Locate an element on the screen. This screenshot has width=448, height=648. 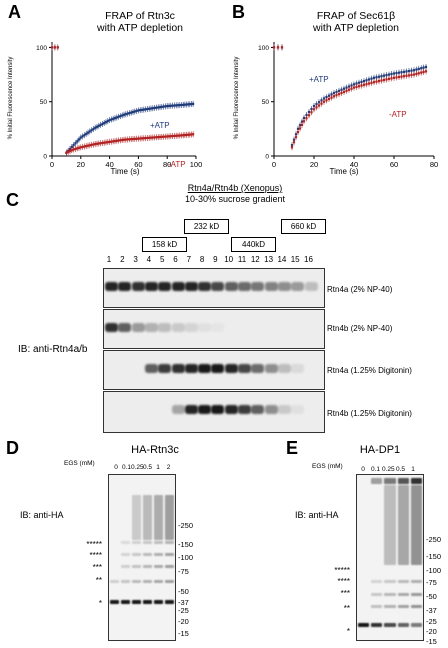
row-label-rtn4a-np40: Rtn4a (2% NP-40) is located at coordinates (360, 289).